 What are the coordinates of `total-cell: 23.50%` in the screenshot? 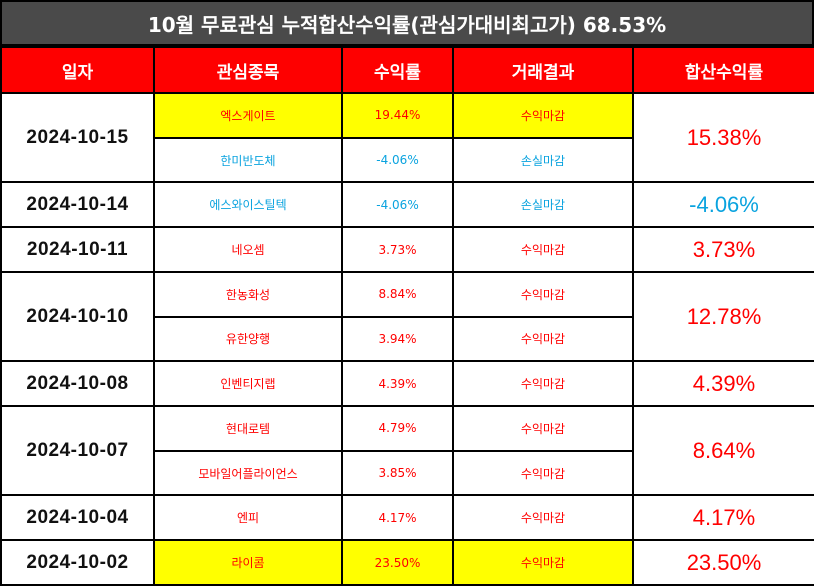 It's located at (723, 562).